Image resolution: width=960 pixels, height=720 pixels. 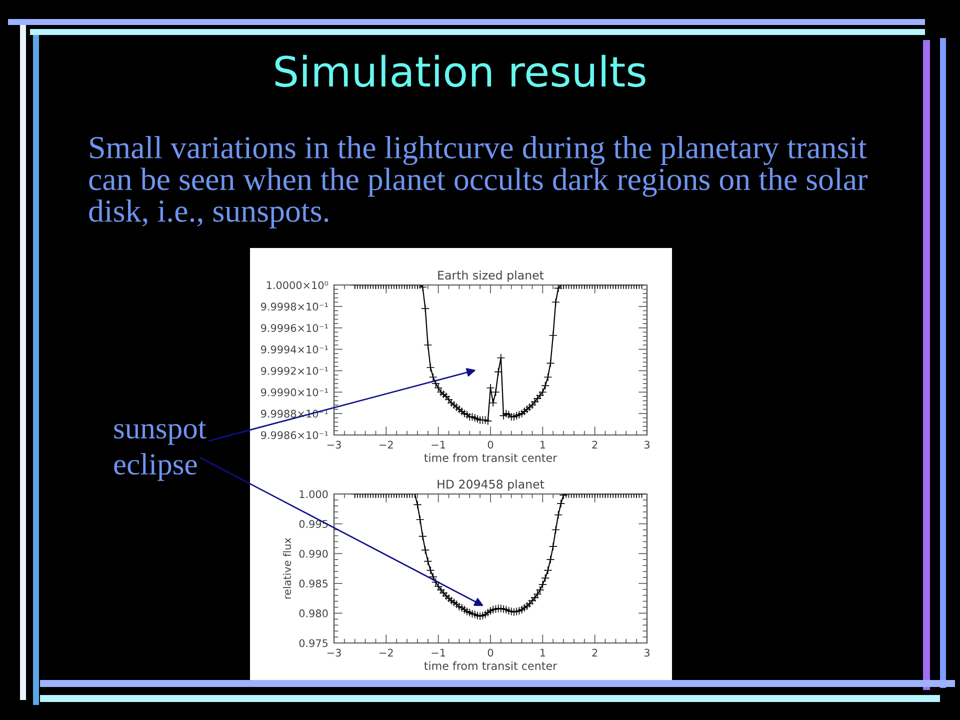 What do you see at coordinates (491, 276) in the screenshot?
I see `chart-title: Earth sized planet` at bounding box center [491, 276].